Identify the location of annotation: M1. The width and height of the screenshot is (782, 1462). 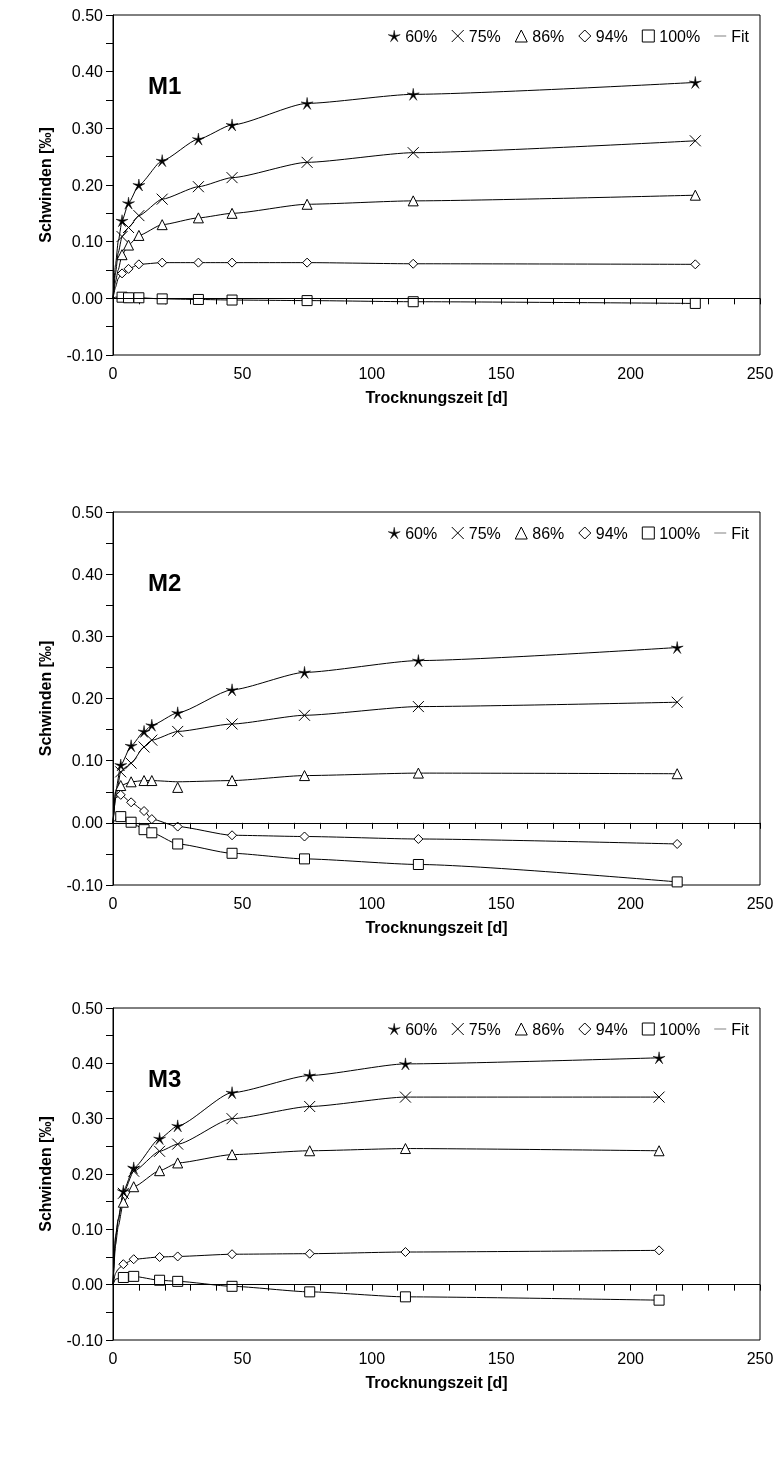
(165, 85).